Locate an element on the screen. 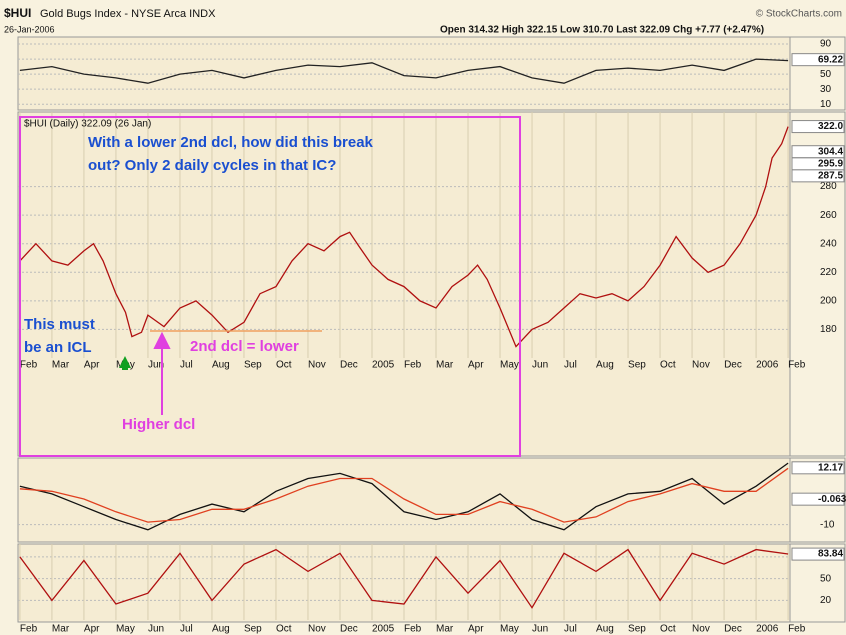  value-label: 322.0 is located at coordinates (830, 126).